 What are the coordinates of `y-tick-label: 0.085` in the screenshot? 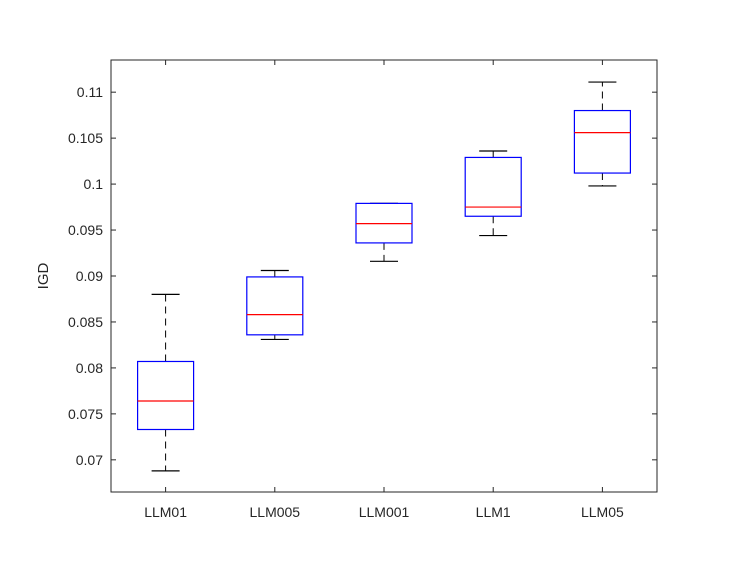 It's located at (85, 322).